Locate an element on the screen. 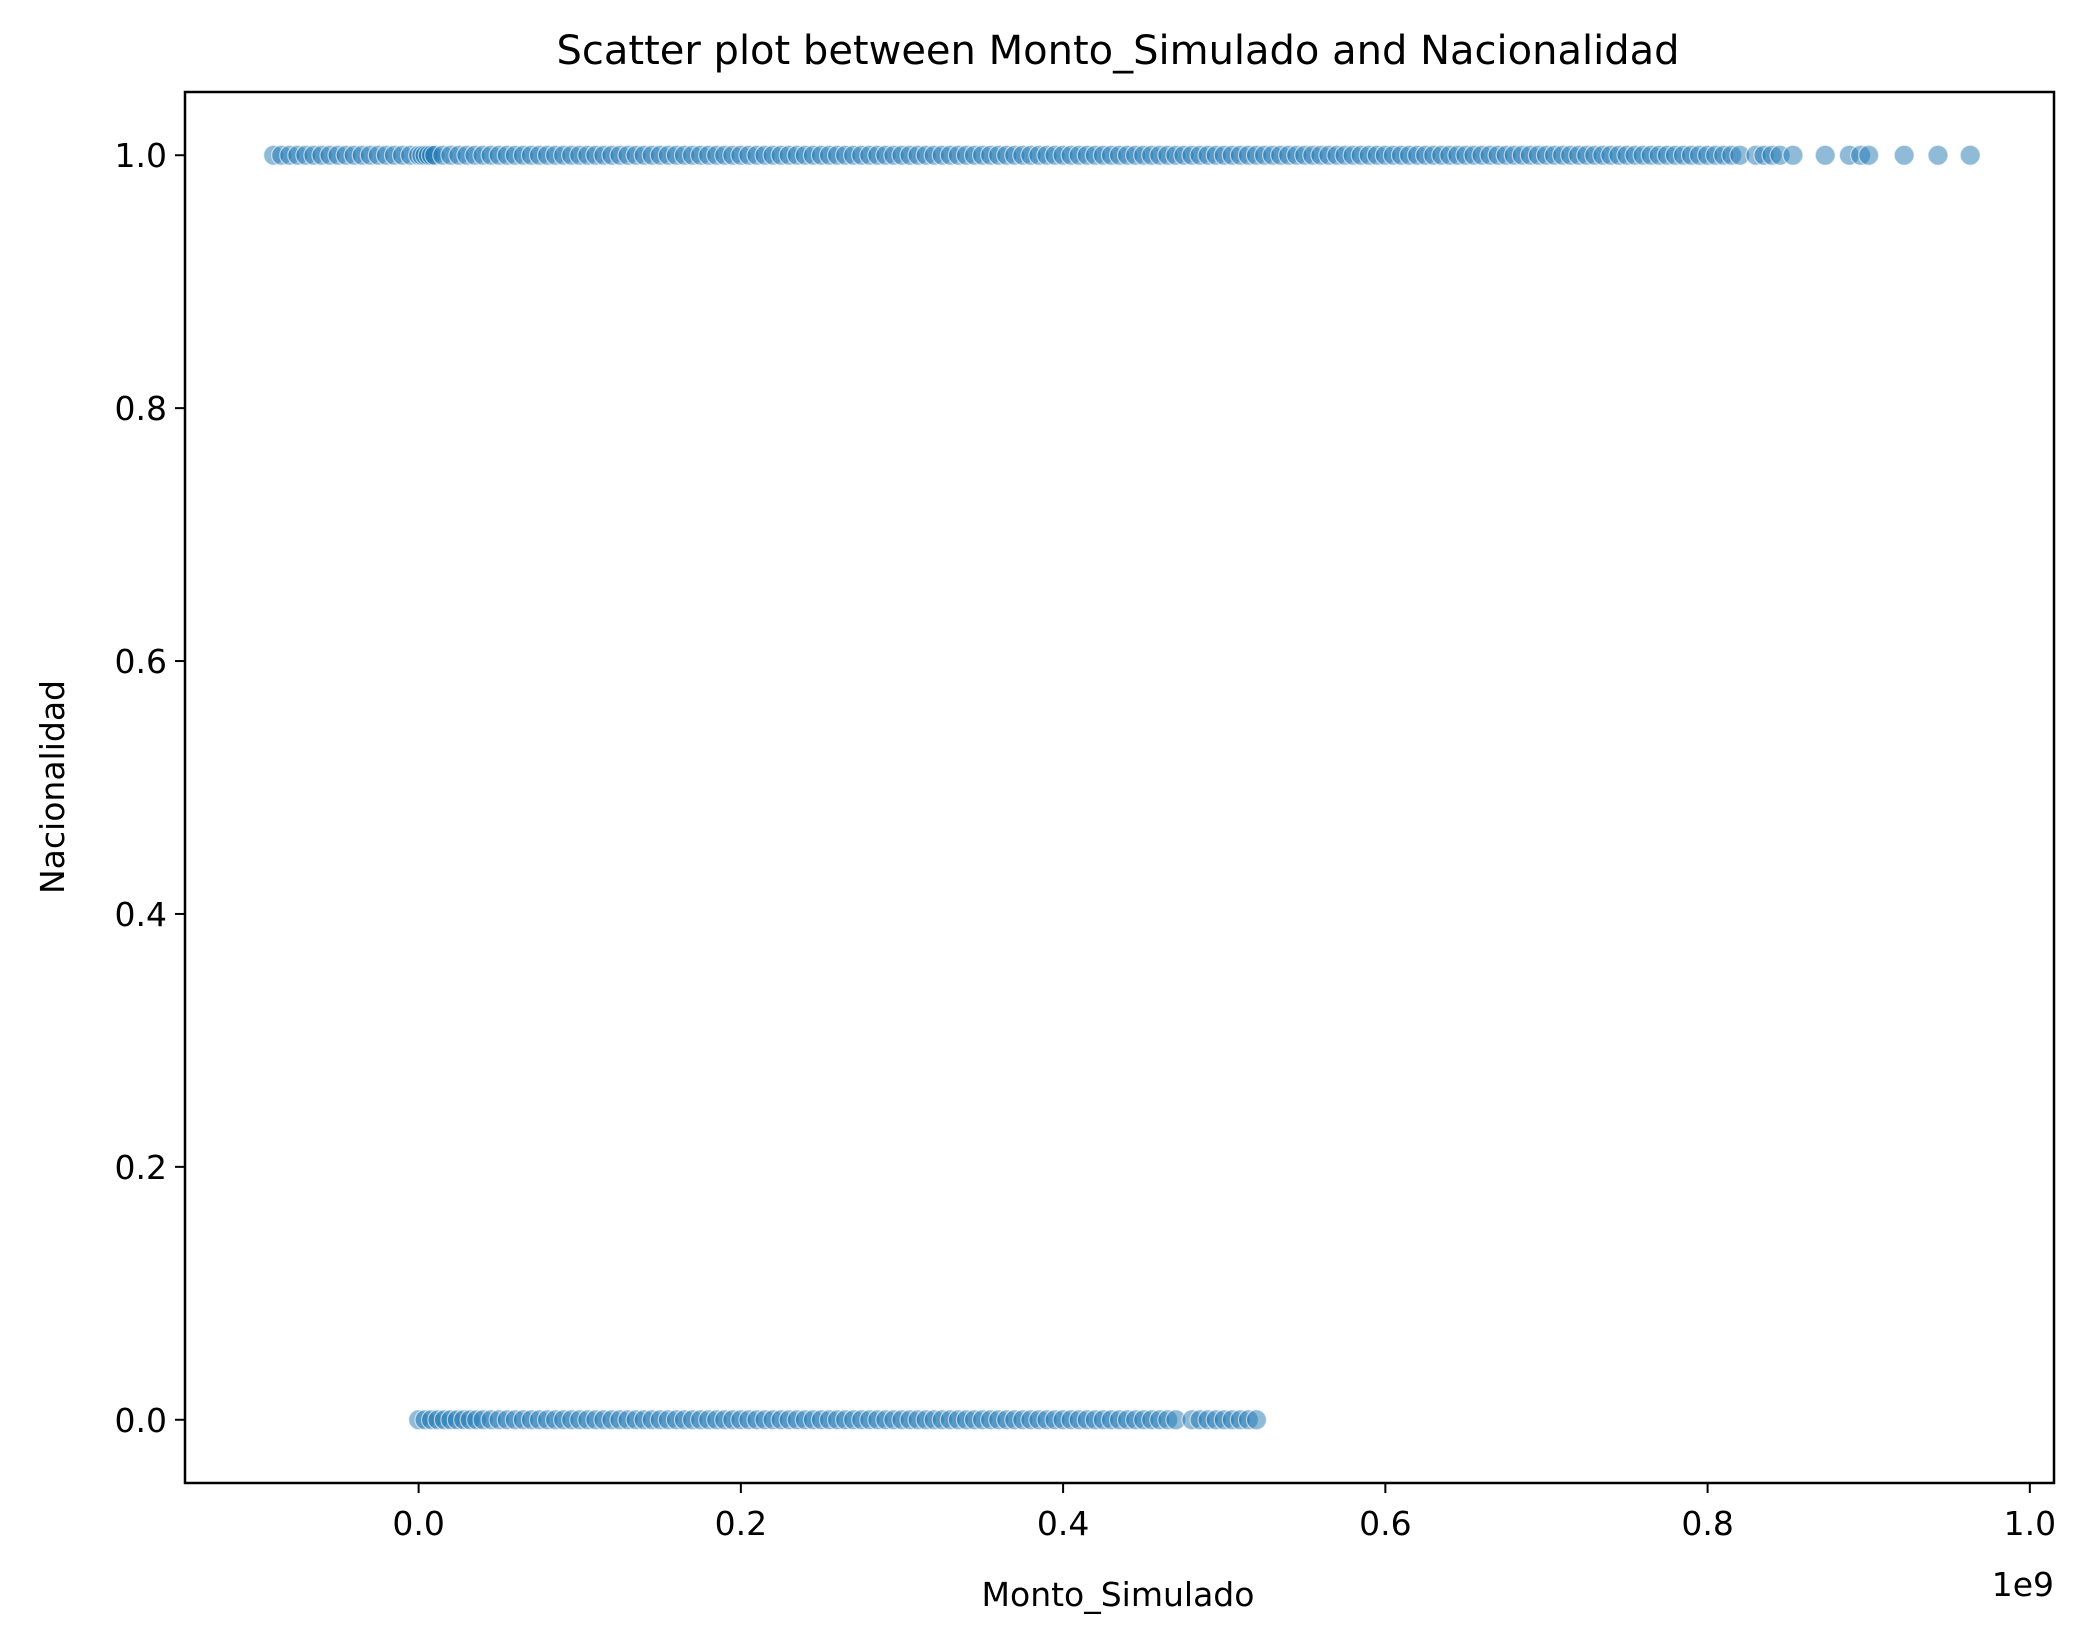 The image size is (2081, 1639). x-tick-label: 1.0 is located at coordinates (2030, 1523).